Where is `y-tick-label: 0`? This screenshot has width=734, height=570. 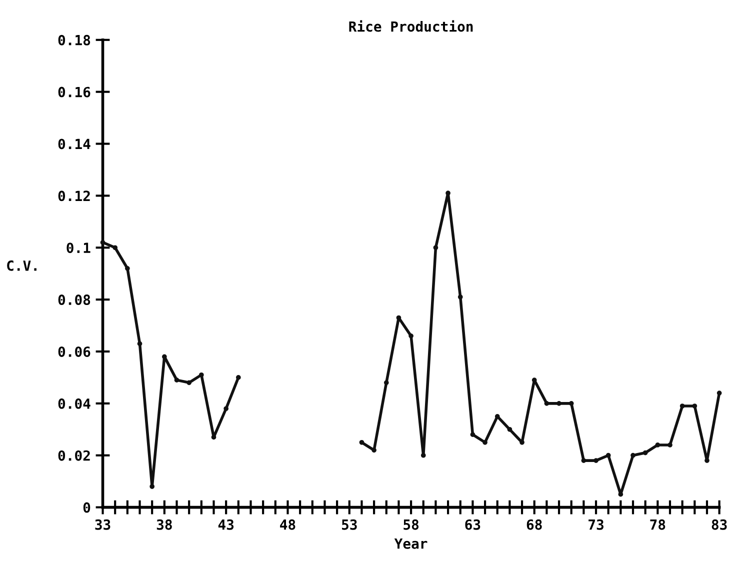 y-tick-label: 0 is located at coordinates (86, 507).